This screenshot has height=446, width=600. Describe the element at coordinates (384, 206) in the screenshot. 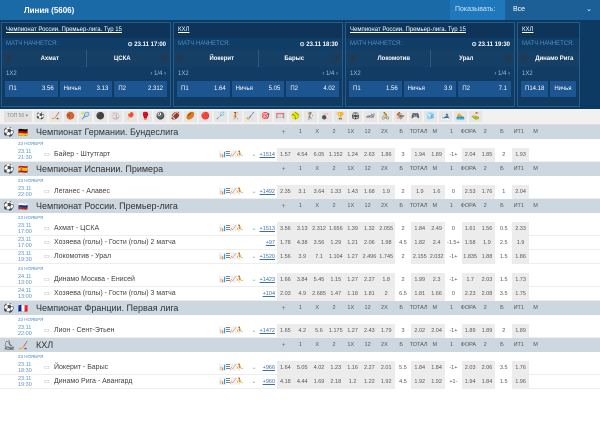

I see `column-header: 2X` at that location.